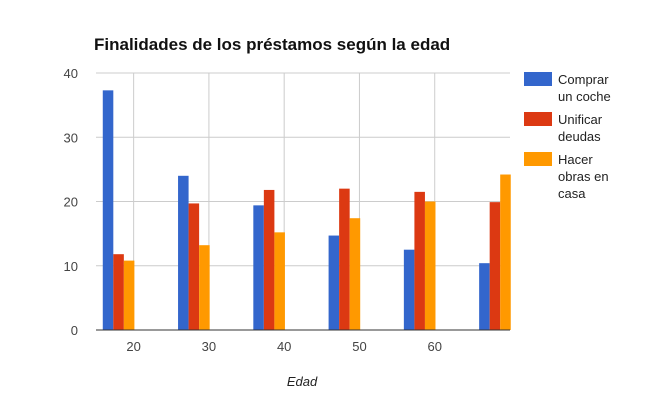  I want to click on x-tick-label: 20, so click(133, 346).